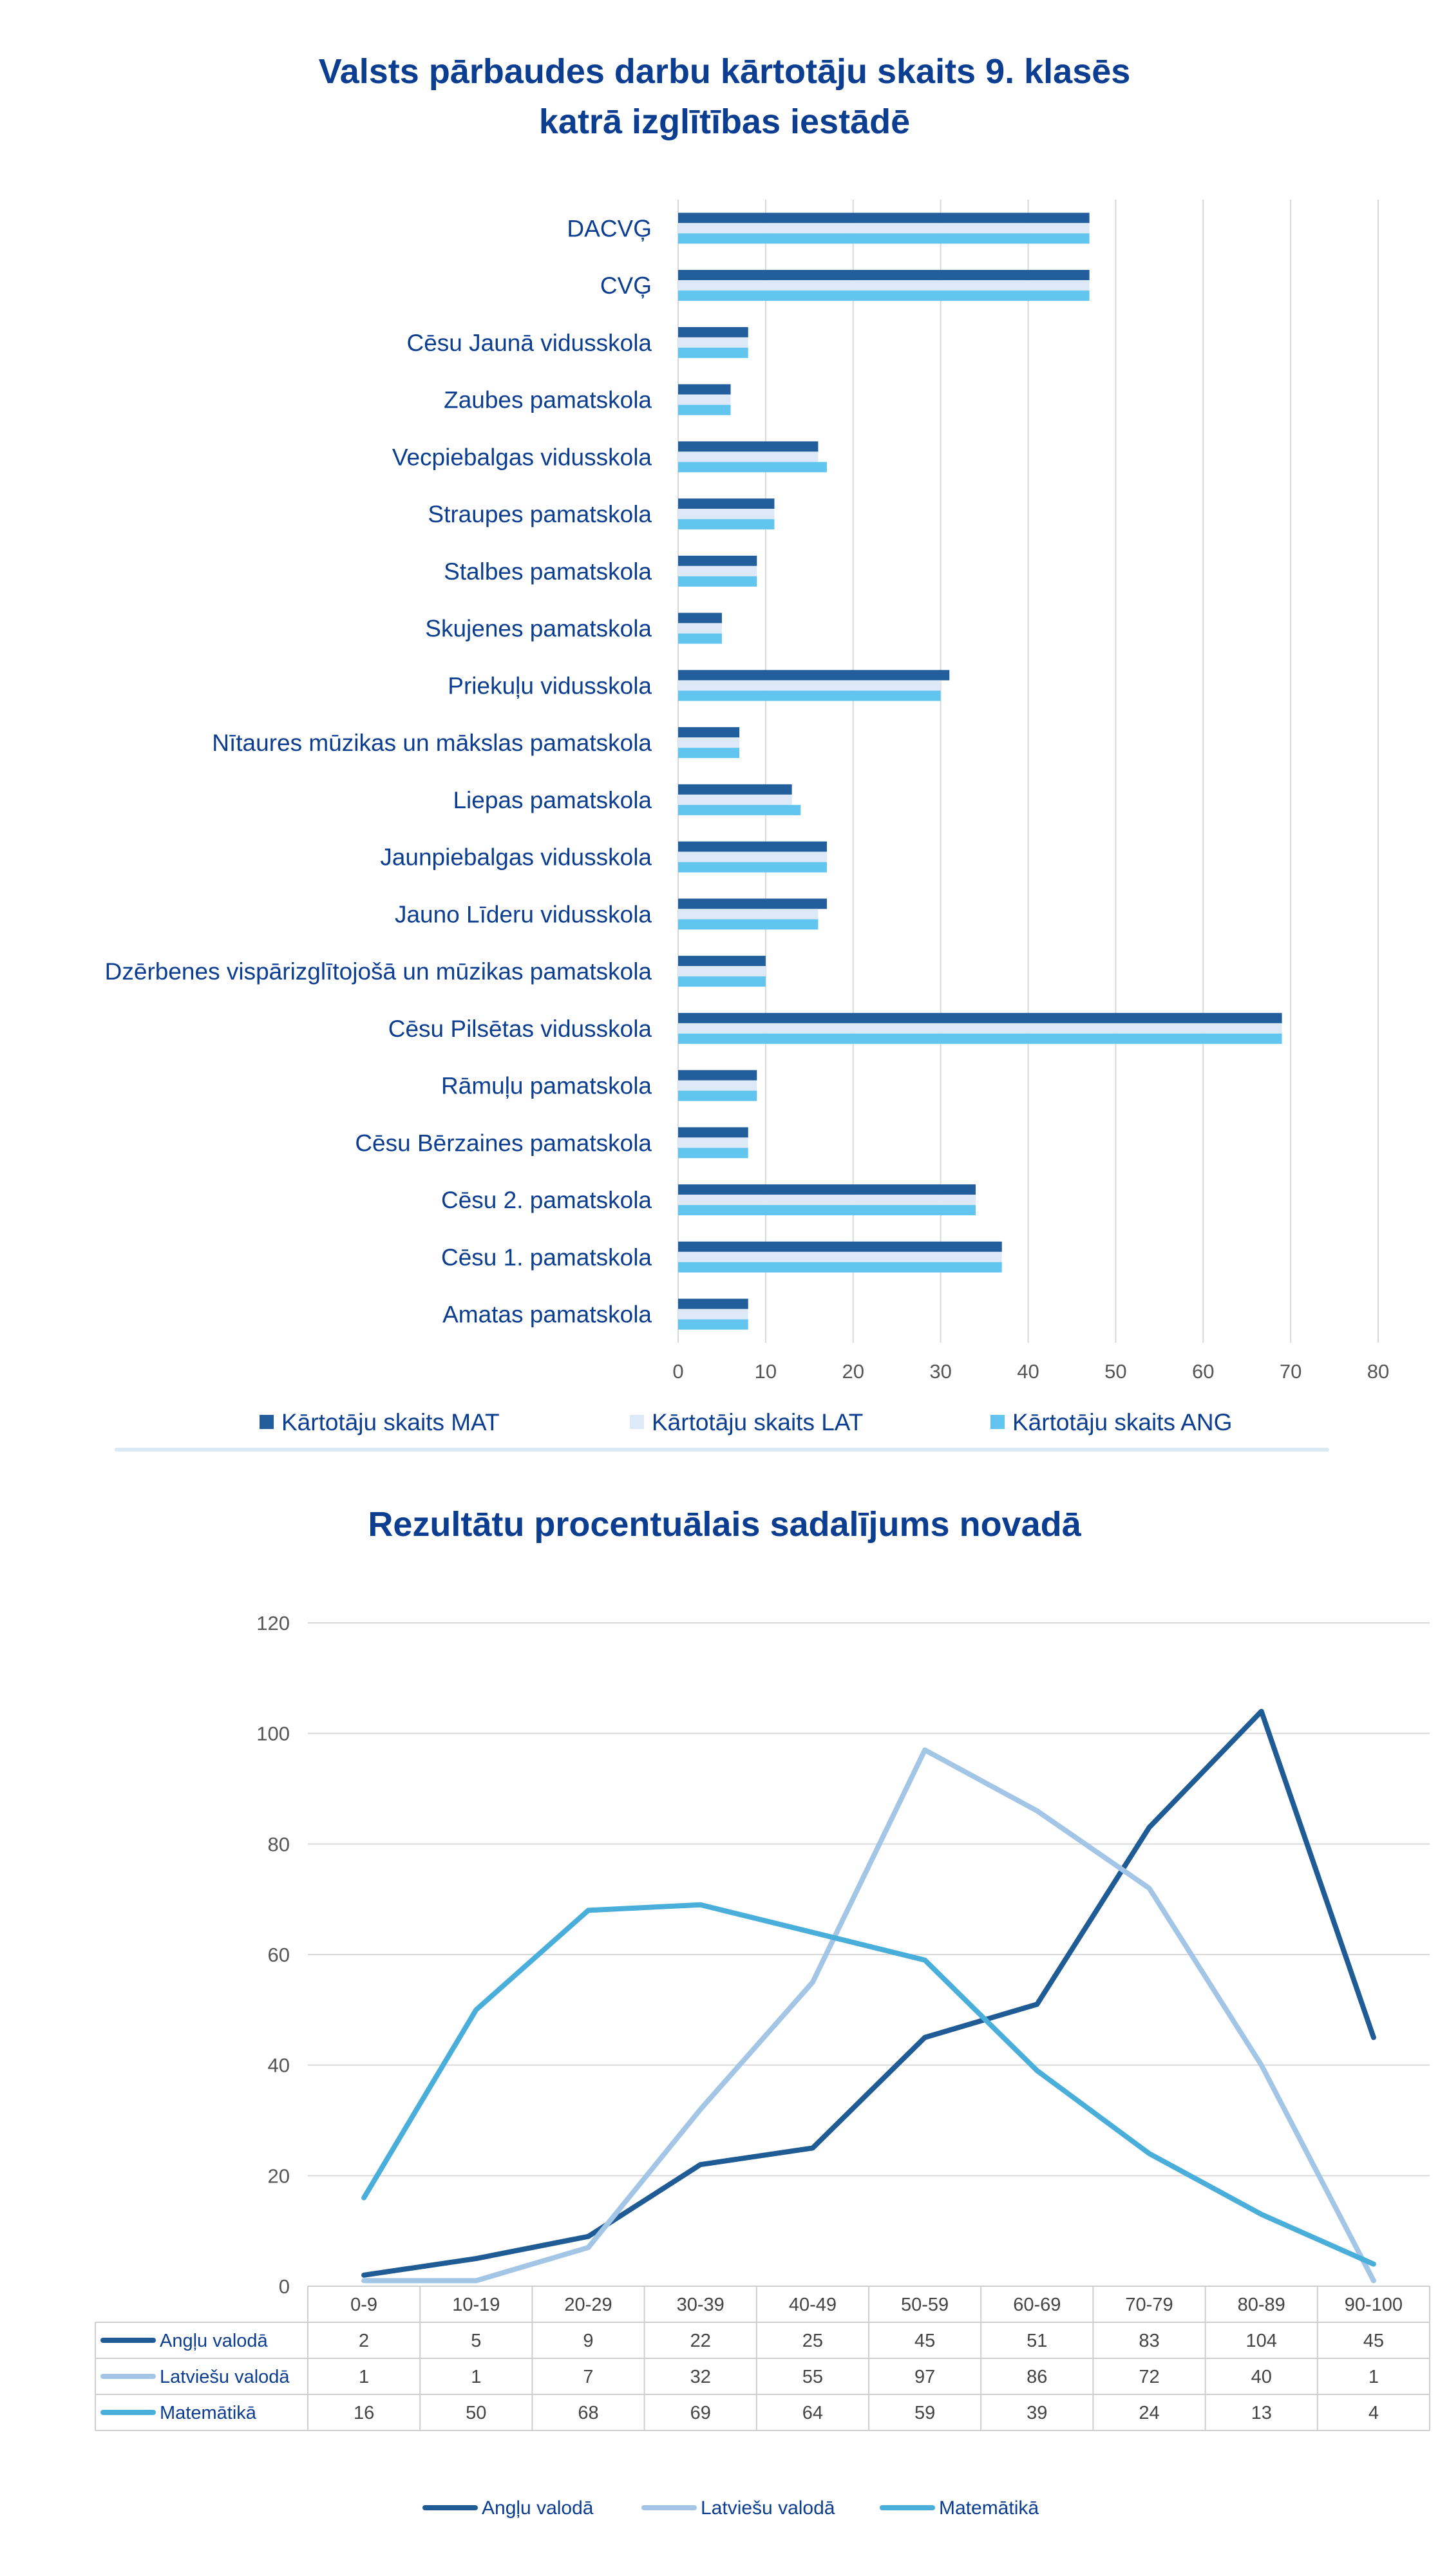 Image resolution: width=1449 pixels, height=2576 pixels. What do you see at coordinates (724, 121) in the screenshot?
I see `bar-chart-title-line: katrā izglītības iestādē` at bounding box center [724, 121].